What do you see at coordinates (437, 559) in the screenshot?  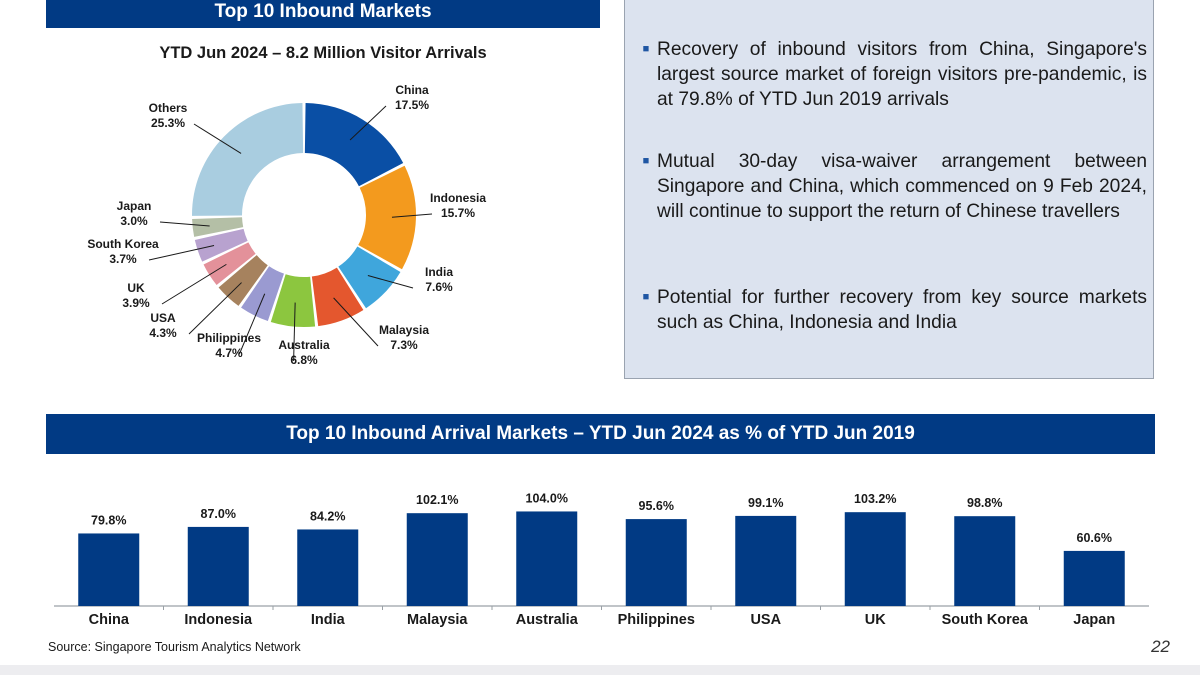 I see `bar-malaysia` at bounding box center [437, 559].